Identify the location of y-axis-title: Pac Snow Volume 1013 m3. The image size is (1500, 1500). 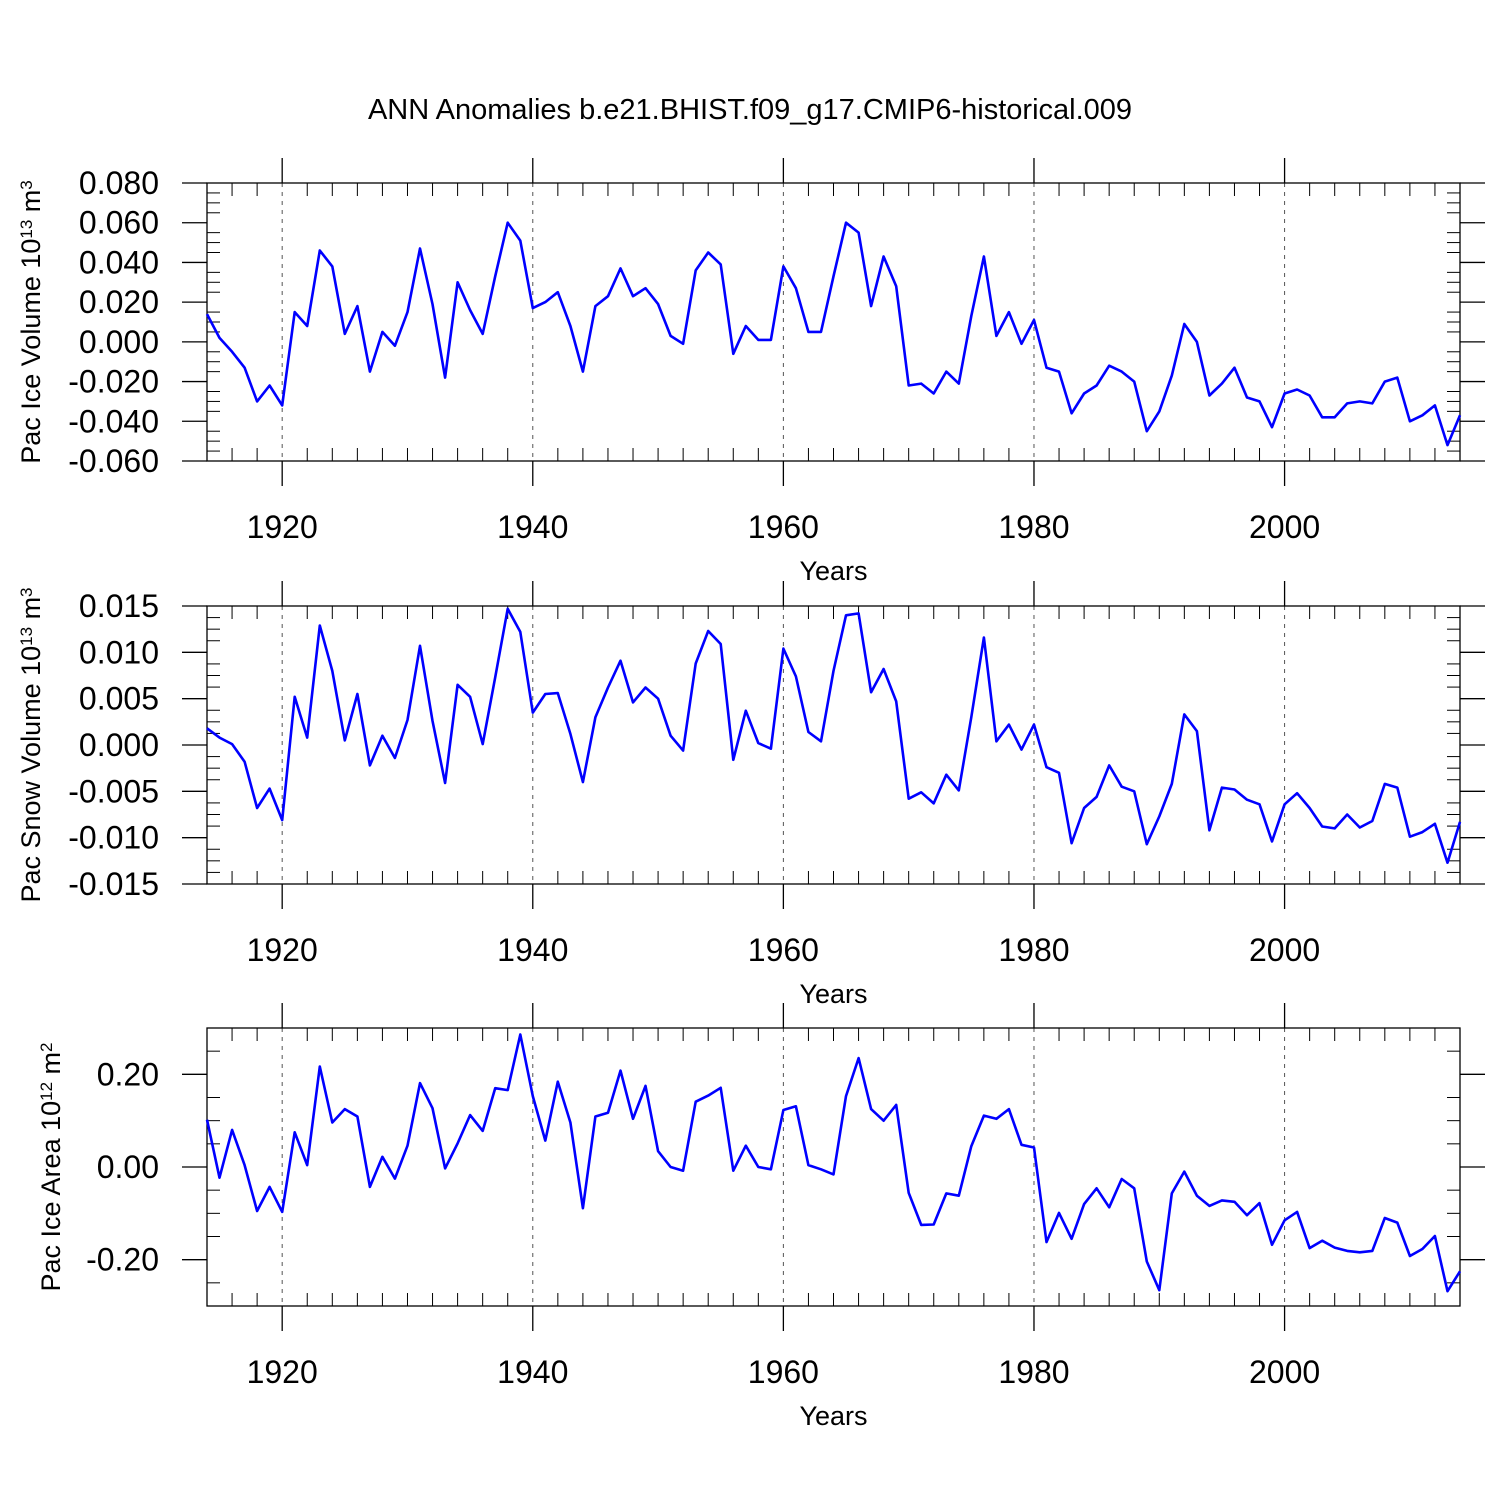
(31, 744).